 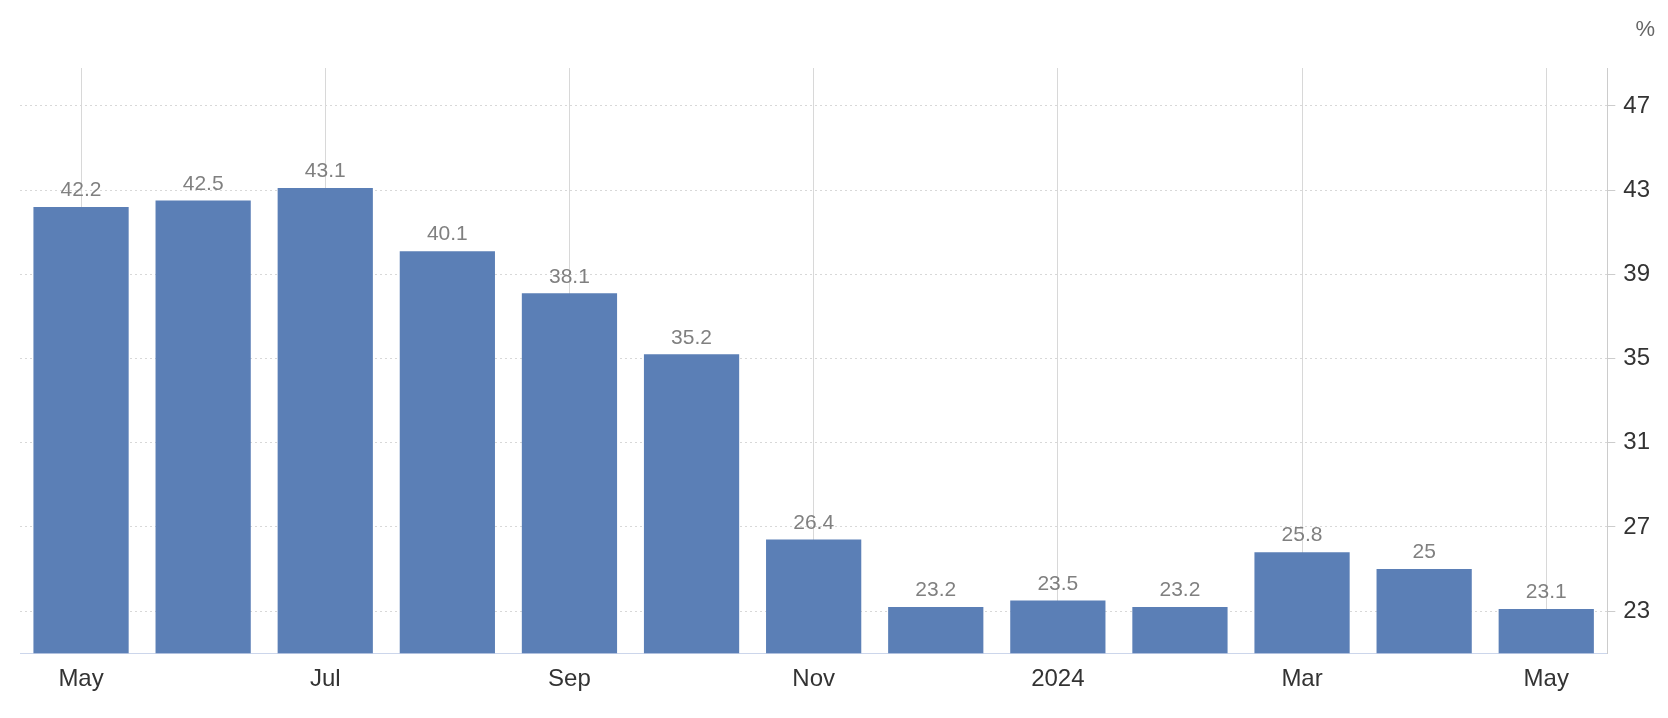 I want to click on y-axis-title: %, so click(x=1645, y=29).